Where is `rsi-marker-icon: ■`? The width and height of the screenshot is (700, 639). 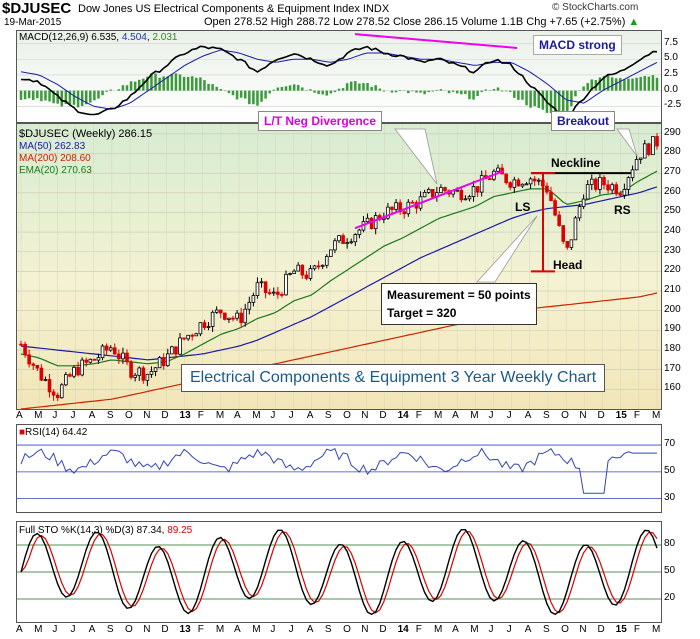
rsi-marker-icon: ■ is located at coordinates (22, 432).